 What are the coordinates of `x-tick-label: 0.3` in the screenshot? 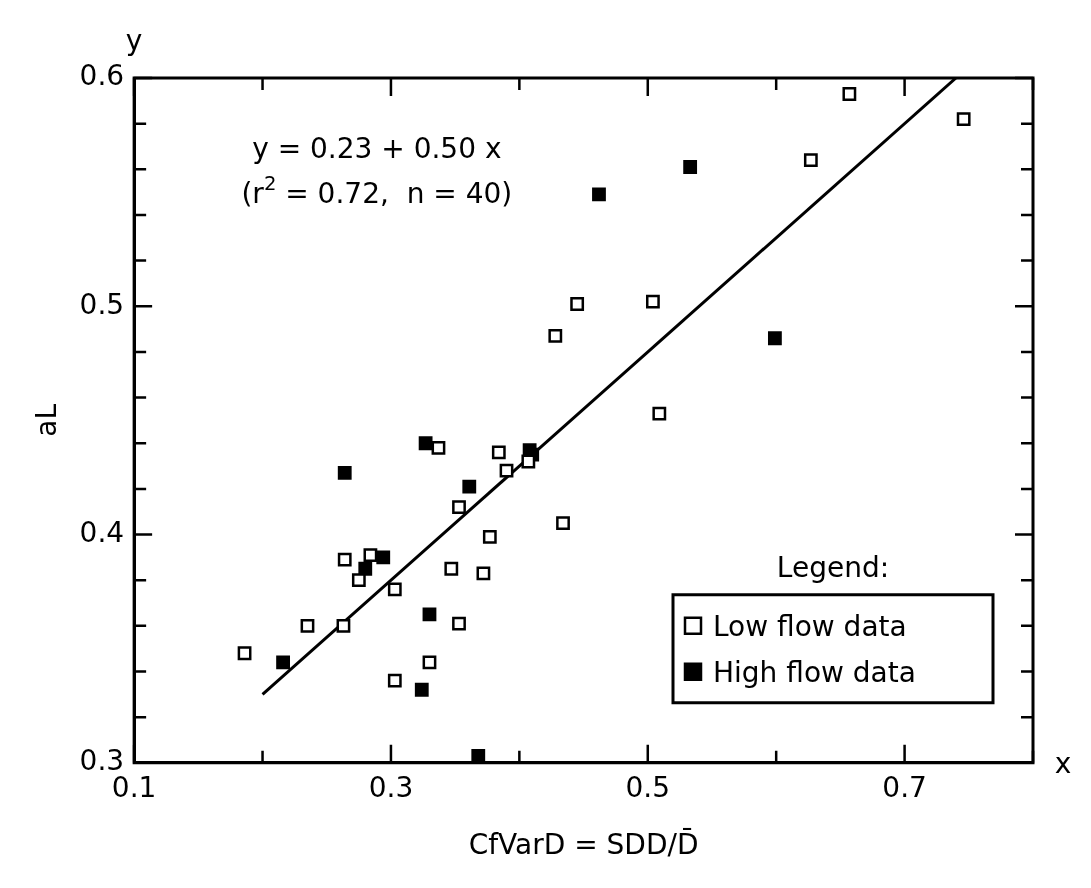 It's located at (391, 787).